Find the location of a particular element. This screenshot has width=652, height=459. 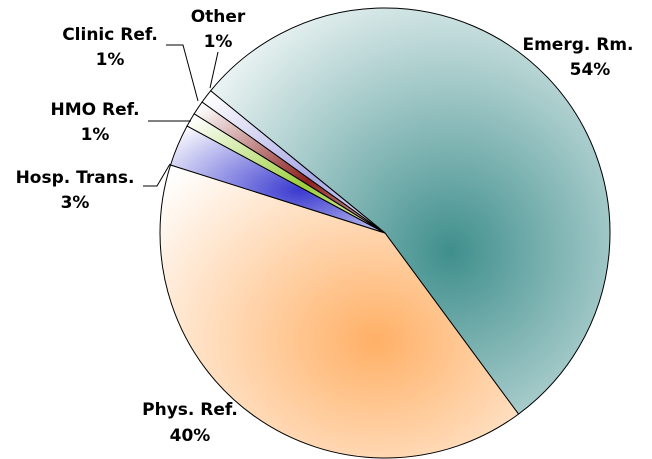

slice-label: Hosp. Trans. is located at coordinates (75, 178).